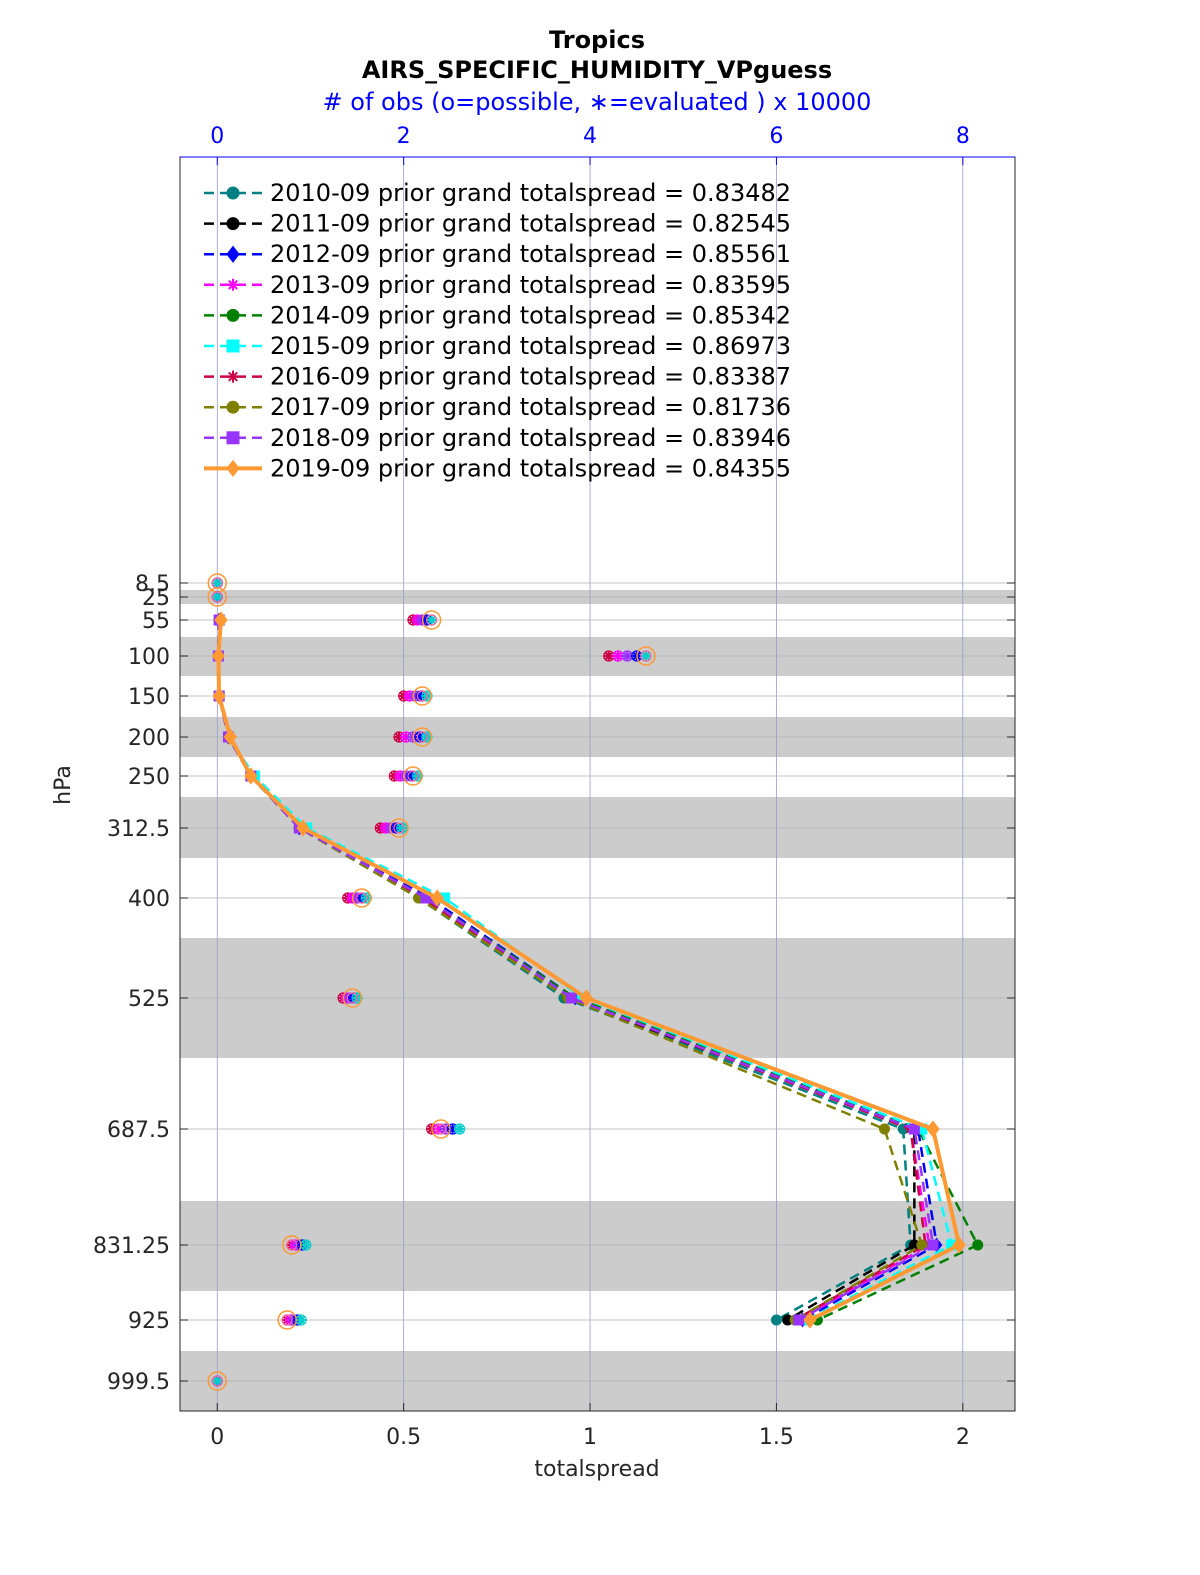  Describe the element at coordinates (63, 785) in the screenshot. I see `y-axis-label: hPa` at that location.